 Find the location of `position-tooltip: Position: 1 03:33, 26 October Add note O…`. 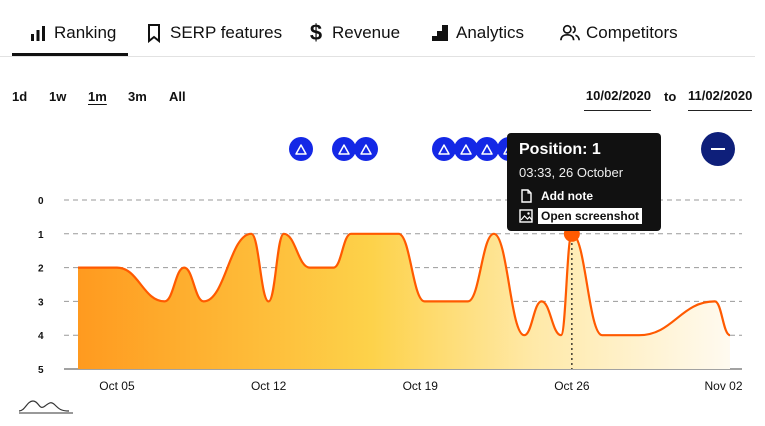

position-tooltip: Position: 1 03:33, 26 October Add note O… is located at coordinates (584, 182).